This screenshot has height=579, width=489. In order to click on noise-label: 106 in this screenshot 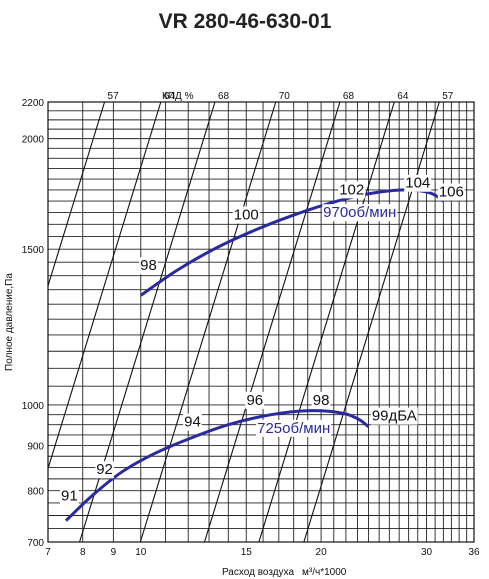, I will do `click(451, 192)`.